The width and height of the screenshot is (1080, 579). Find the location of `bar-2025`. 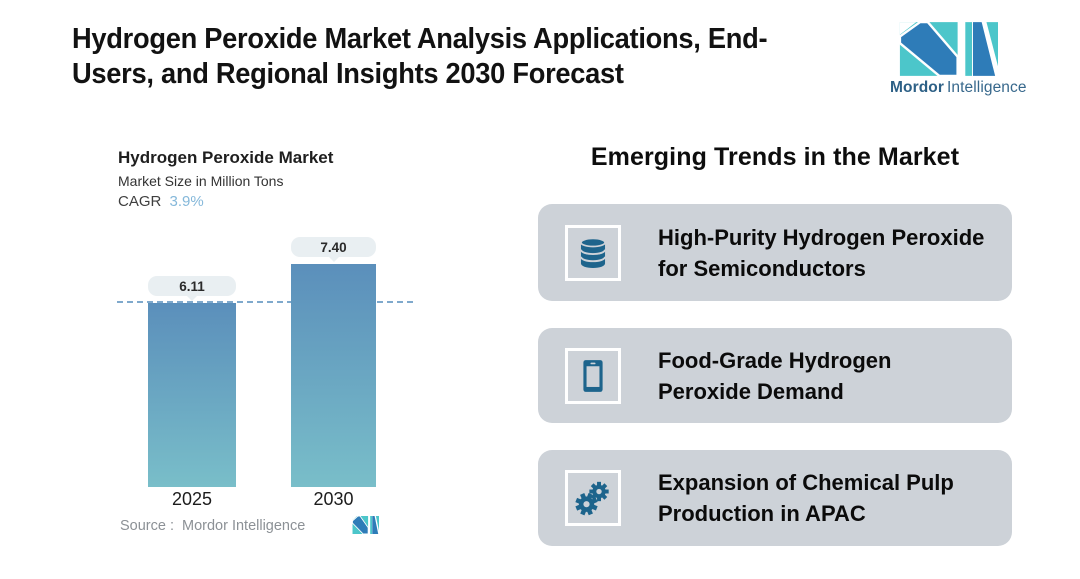

bar-2025 is located at coordinates (192, 395).